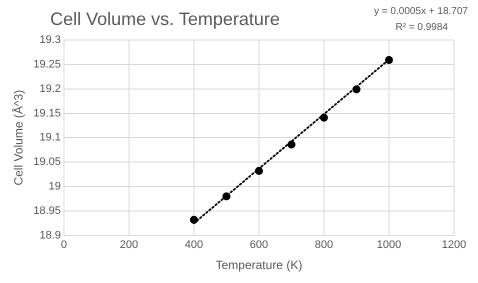 This screenshot has width=478, height=283. Describe the element at coordinates (50, 235) in the screenshot. I see `y-tick-label: 18.9` at that location.